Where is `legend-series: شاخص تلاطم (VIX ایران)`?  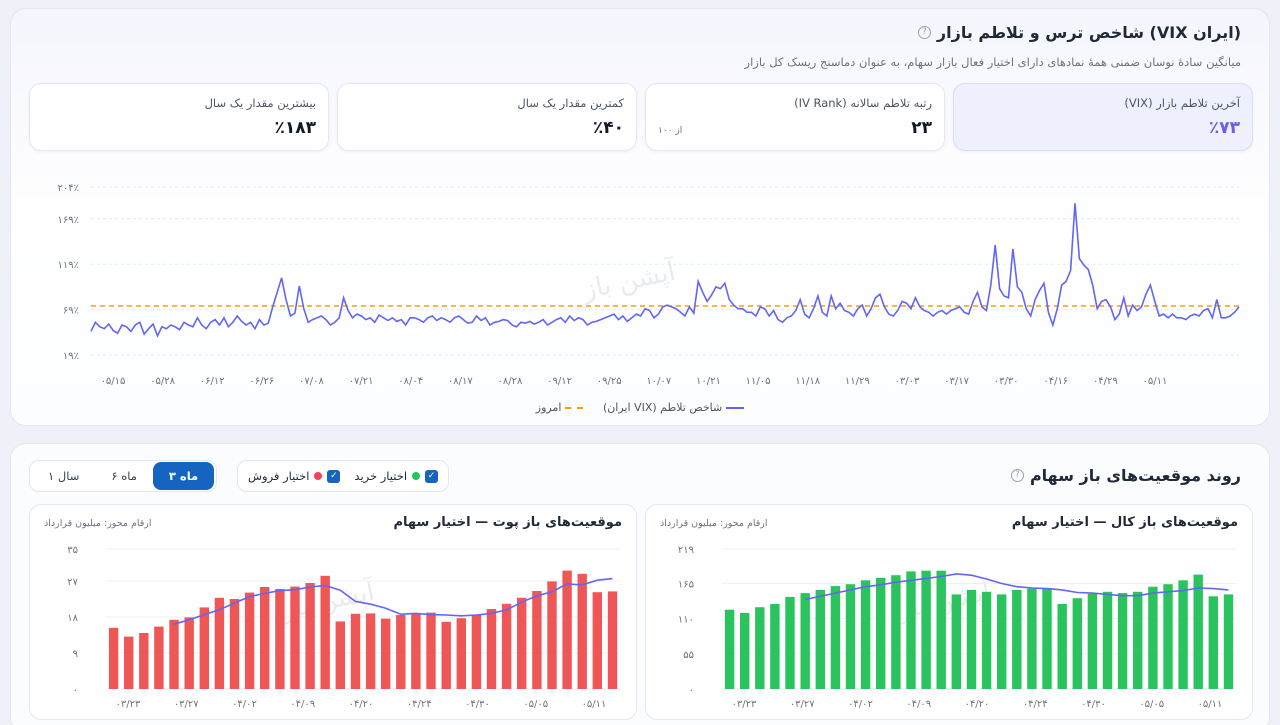
legend-series: شاخص تلاطم (VIX ایران) is located at coordinates (674, 407).